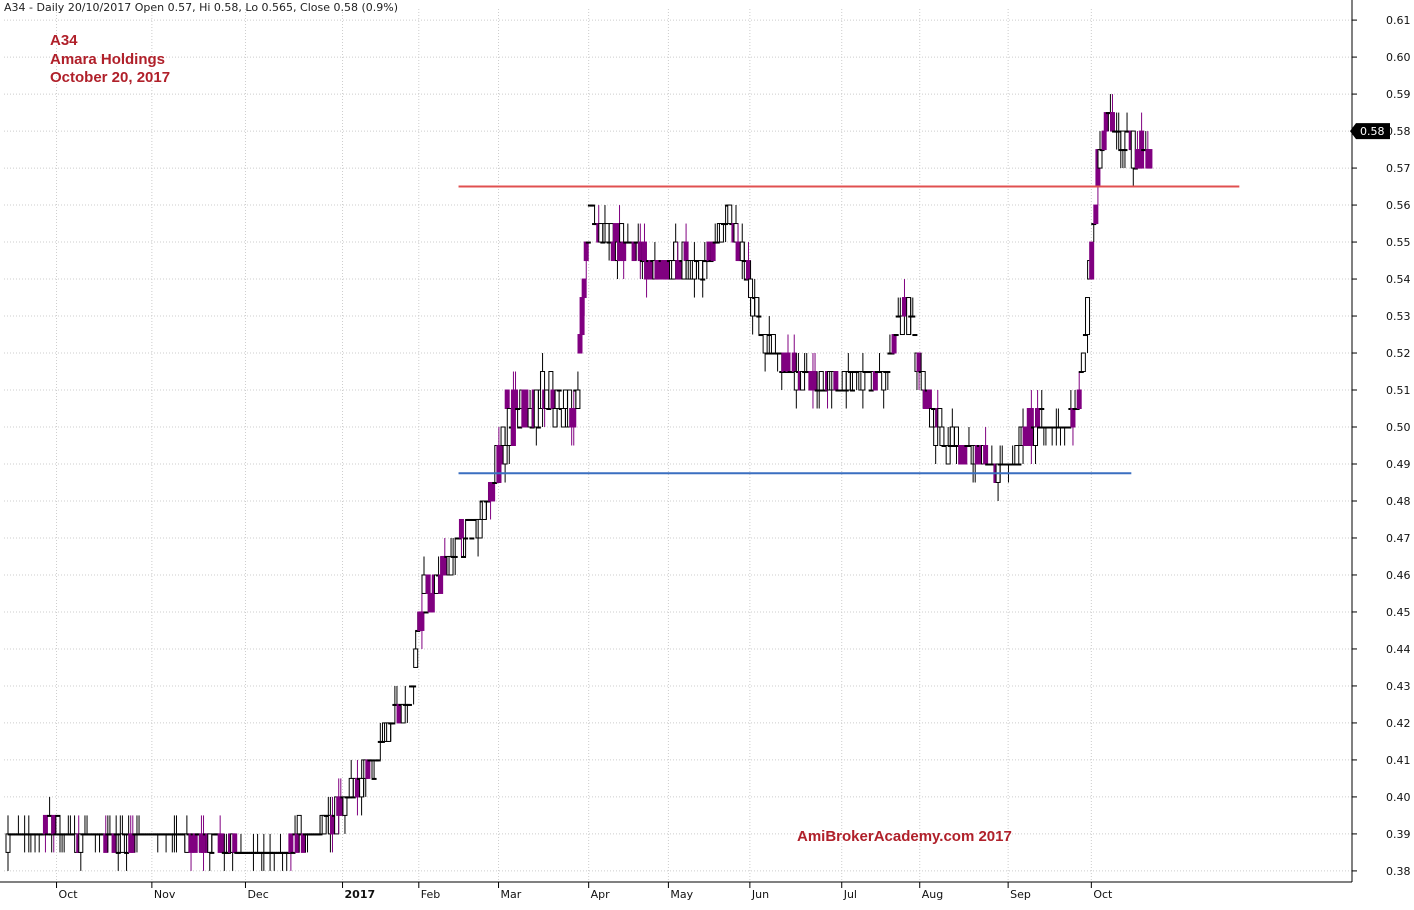 The width and height of the screenshot is (1414, 910). What do you see at coordinates (1398, 760) in the screenshot?
I see `y-tick-label: 0.41` at bounding box center [1398, 760].